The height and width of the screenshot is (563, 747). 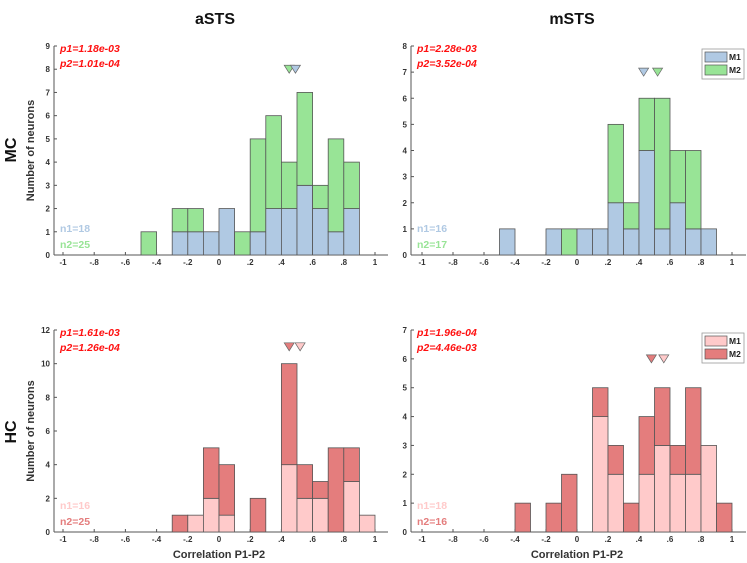 What do you see at coordinates (453, 262) in the screenshot?
I see `x-tick-label: -.8` at bounding box center [453, 262].